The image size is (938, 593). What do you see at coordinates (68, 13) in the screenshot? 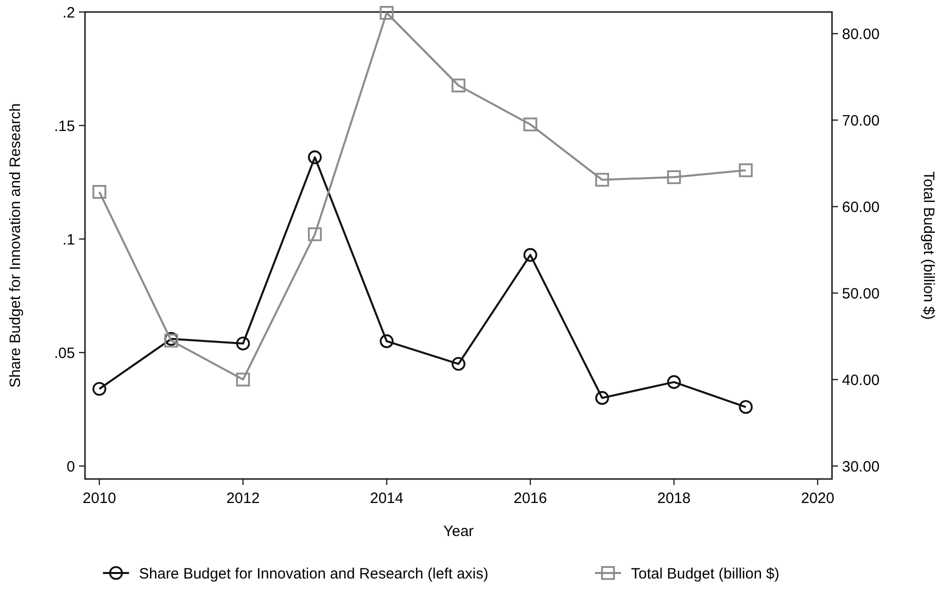
I see `y-tick-label: .2` at bounding box center [68, 13].